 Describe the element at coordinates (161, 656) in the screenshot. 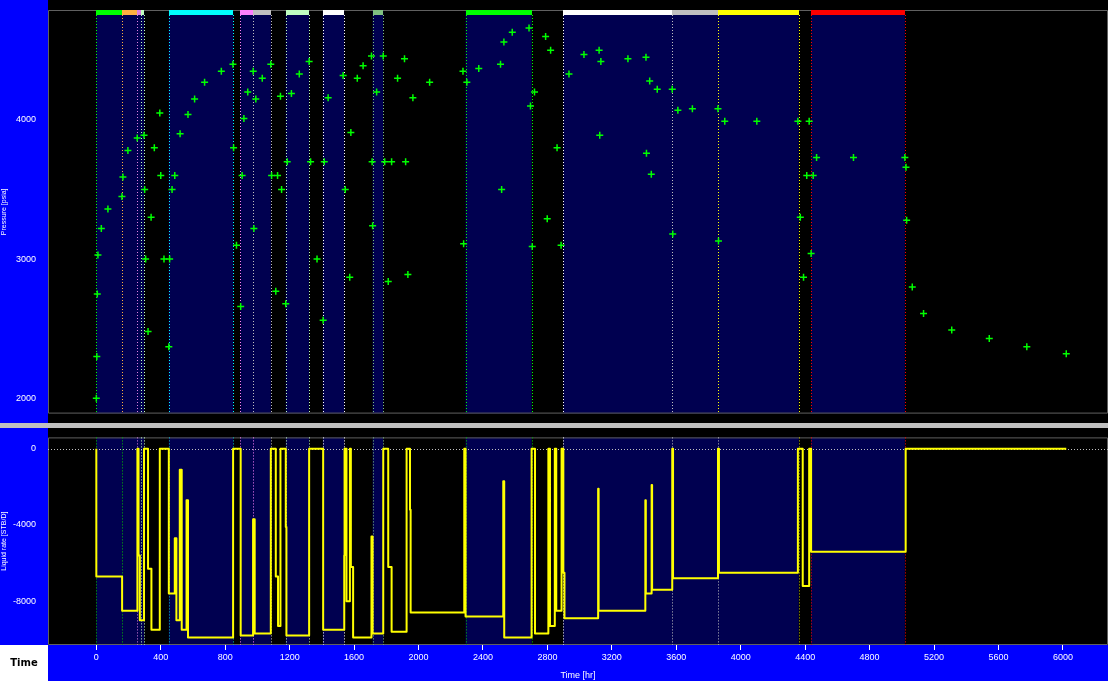

I see `x-tick-label: 400` at that location.